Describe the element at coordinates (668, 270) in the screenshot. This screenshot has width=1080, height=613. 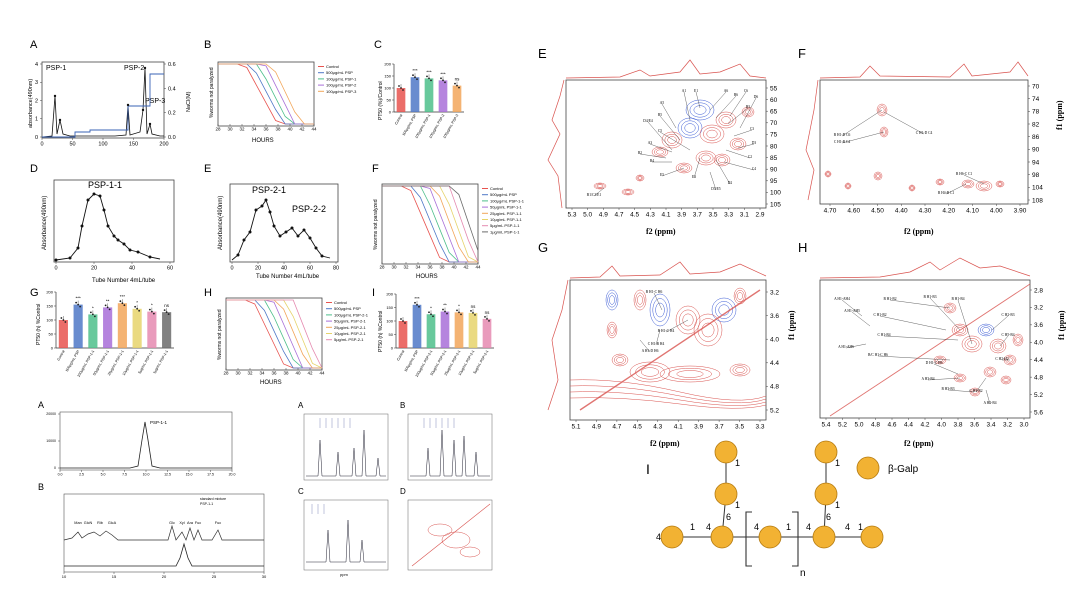
I see `projection-f2` at that location.